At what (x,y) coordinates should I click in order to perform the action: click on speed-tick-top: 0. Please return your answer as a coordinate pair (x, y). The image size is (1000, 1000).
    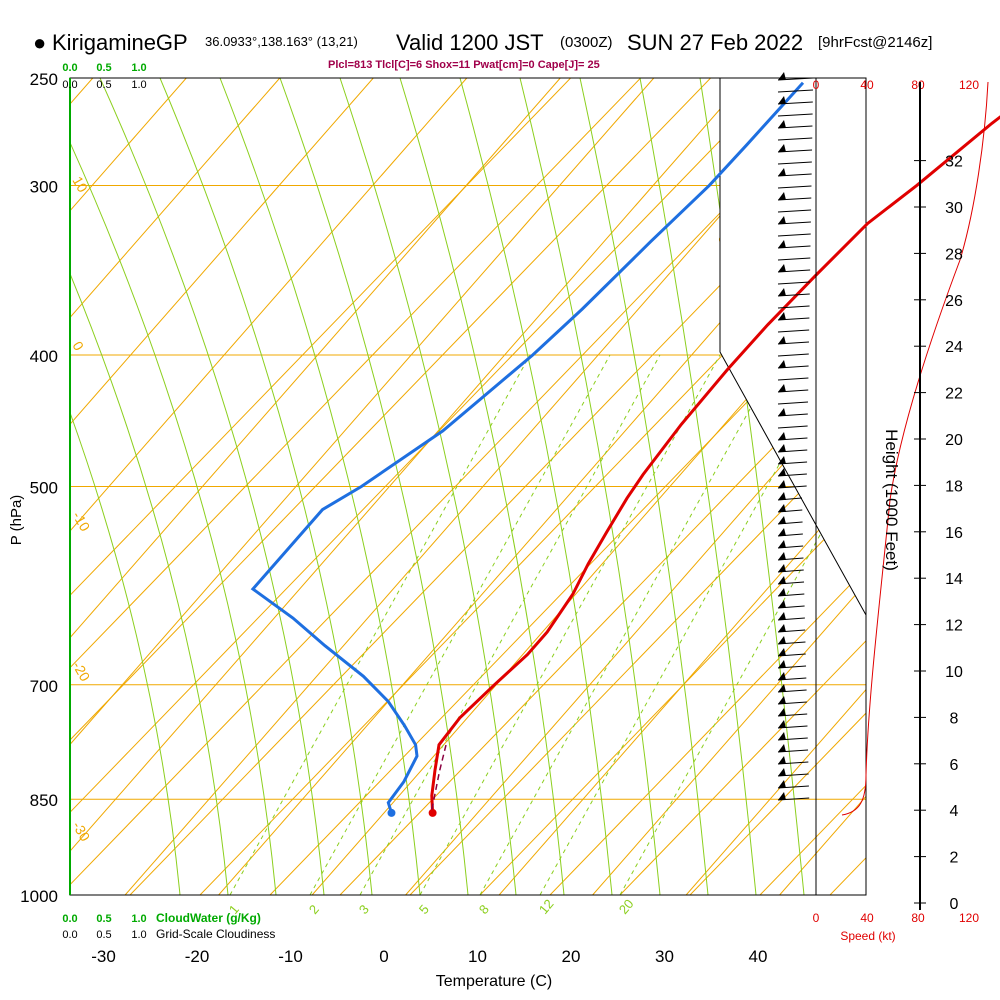
    Looking at the image, I should click on (816, 85).